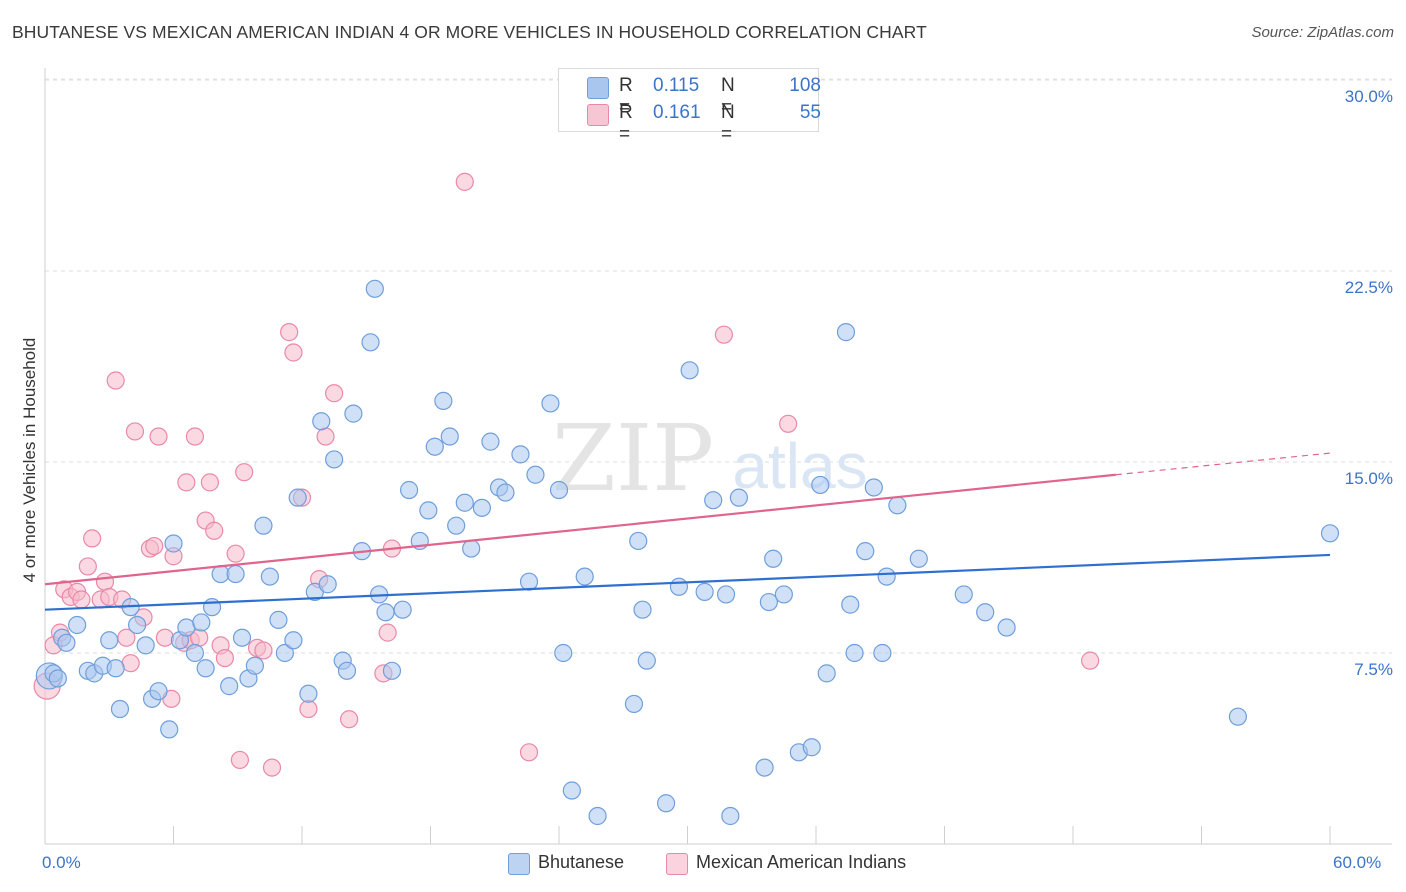 The width and height of the screenshot is (1406, 892). Describe the element at coordinates (1357, 862) in the screenshot. I see `x-tick-label-max: 60.0%` at that location.